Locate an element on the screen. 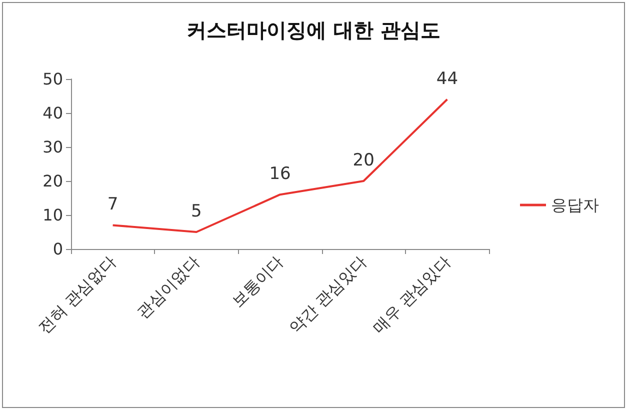  chart-title: 커스터마이징에 대한 관심도 is located at coordinates (313, 30).